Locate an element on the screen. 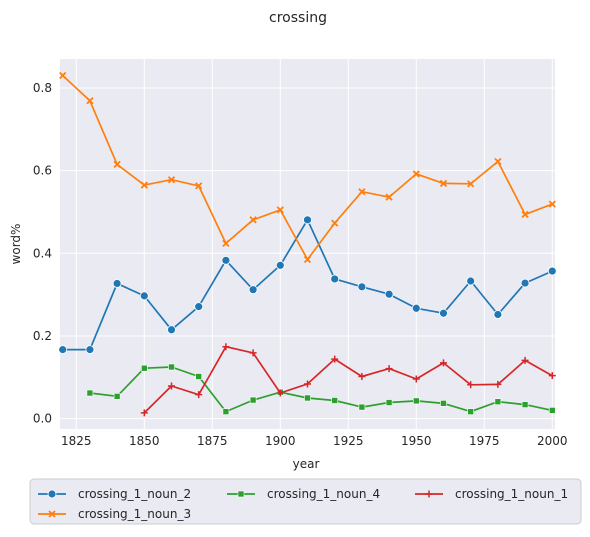 The height and width of the screenshot is (537, 590). x-tick-label: 1900 is located at coordinates (280, 441).